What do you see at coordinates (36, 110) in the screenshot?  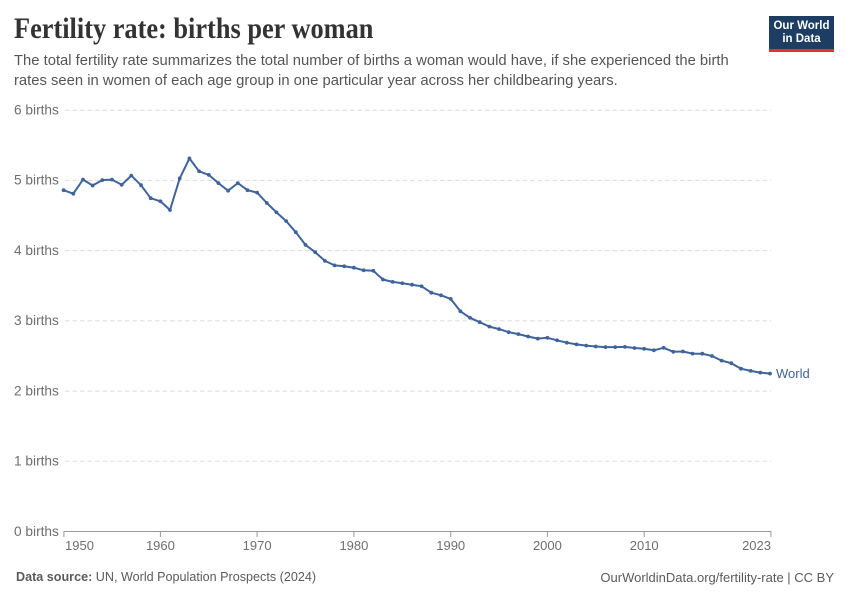 I see `svg-text: 6 births` at bounding box center [36, 110].